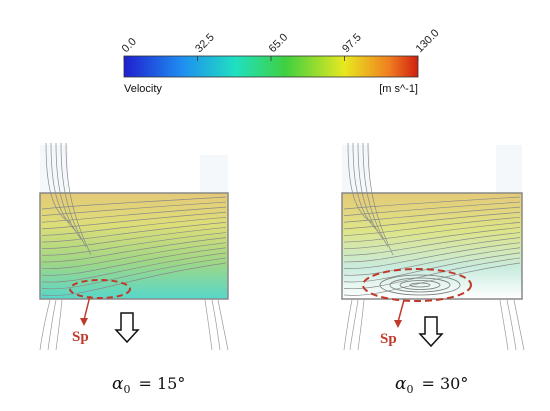  Describe the element at coordinates (129, 45) in the screenshot. I see `colorbar-tick-label: 0.0` at that location.